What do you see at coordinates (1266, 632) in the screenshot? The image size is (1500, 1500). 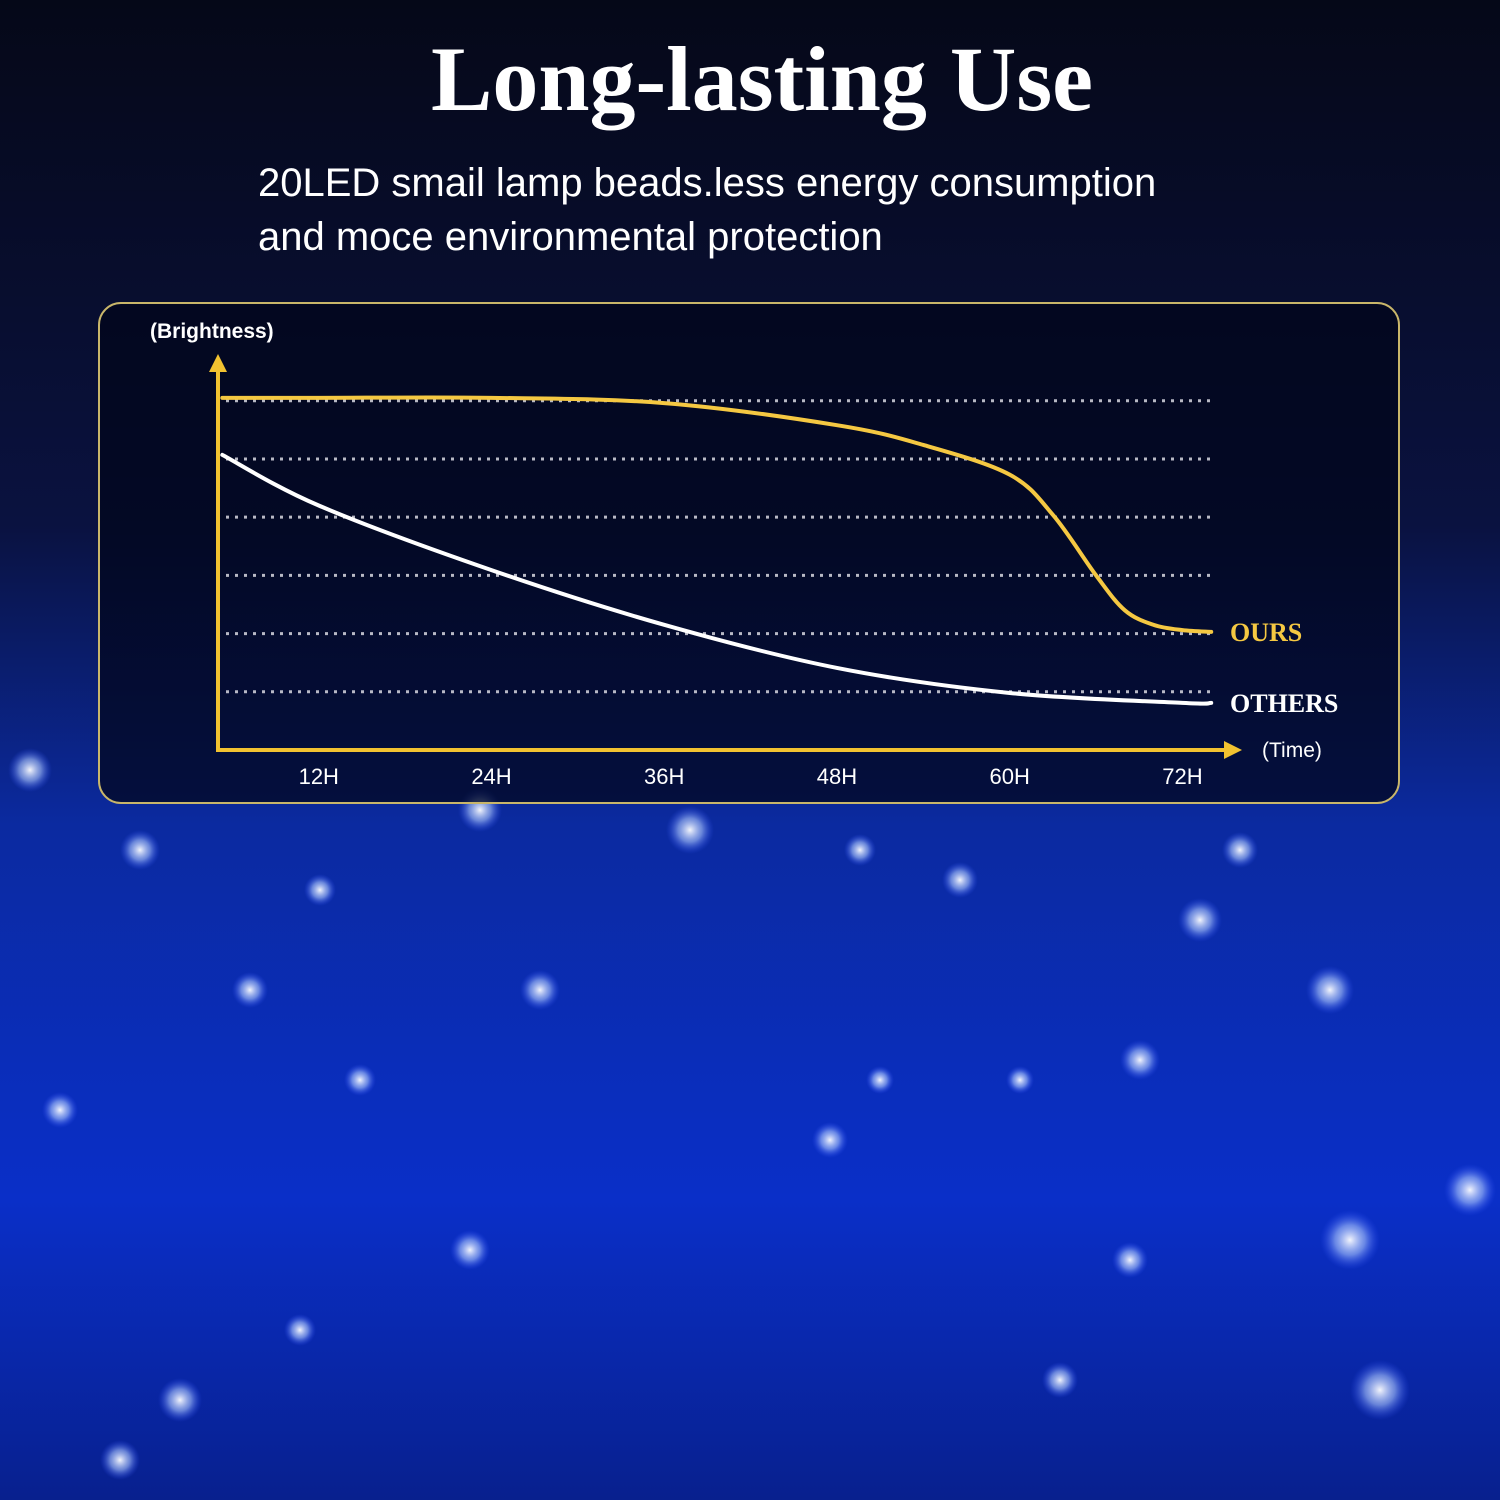 I see `legend-label: OURS` at bounding box center [1266, 632].